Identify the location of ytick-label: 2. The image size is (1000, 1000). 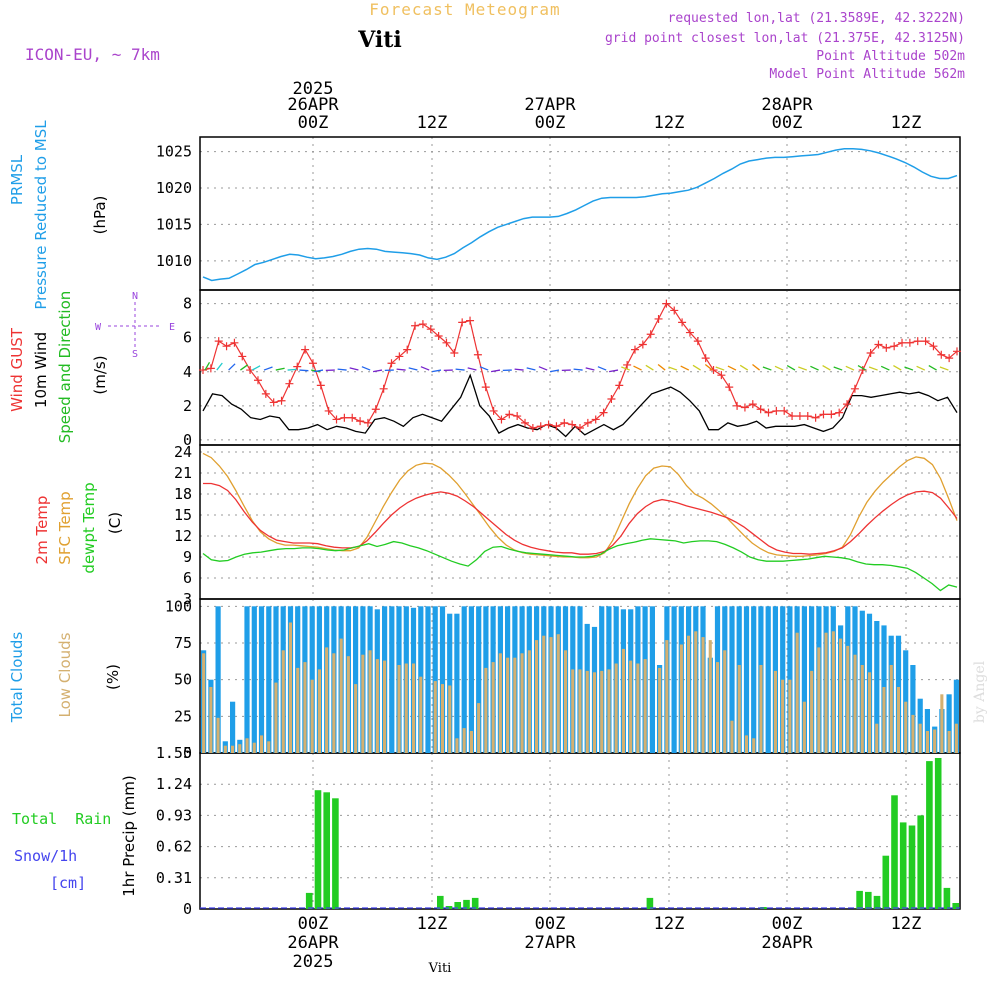
(187, 406).